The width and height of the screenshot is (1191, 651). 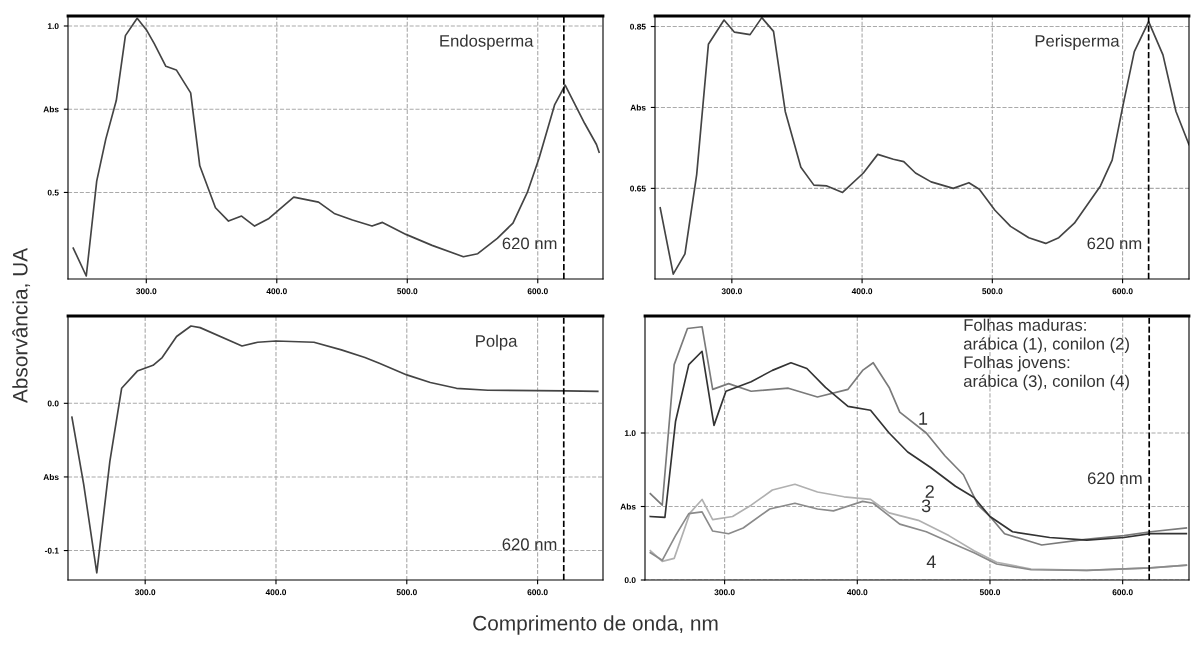 What do you see at coordinates (1046, 354) in the screenshot?
I see `annotation: Folhas maduras: arábica (1), conilon (2) Folhas jovens: arábica (3), conilon (4)` at bounding box center [1046, 354].